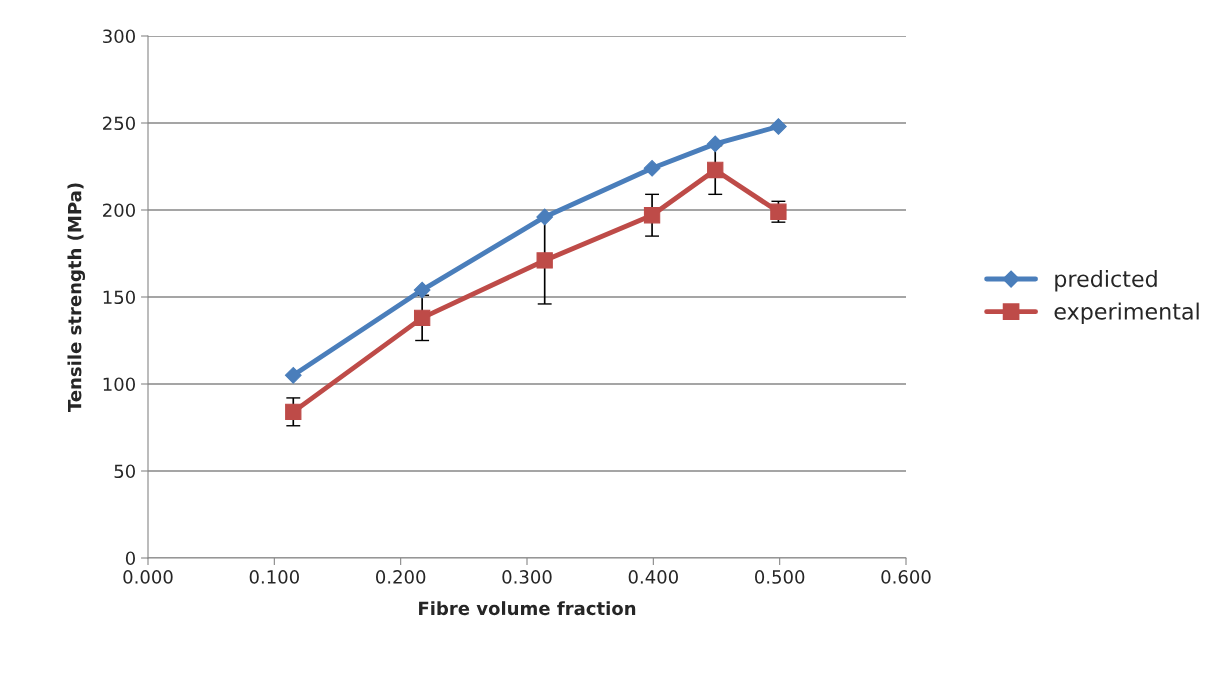 The height and width of the screenshot is (678, 1226). What do you see at coordinates (119, 297) in the screenshot?
I see `y-tick-label: 150` at bounding box center [119, 297].